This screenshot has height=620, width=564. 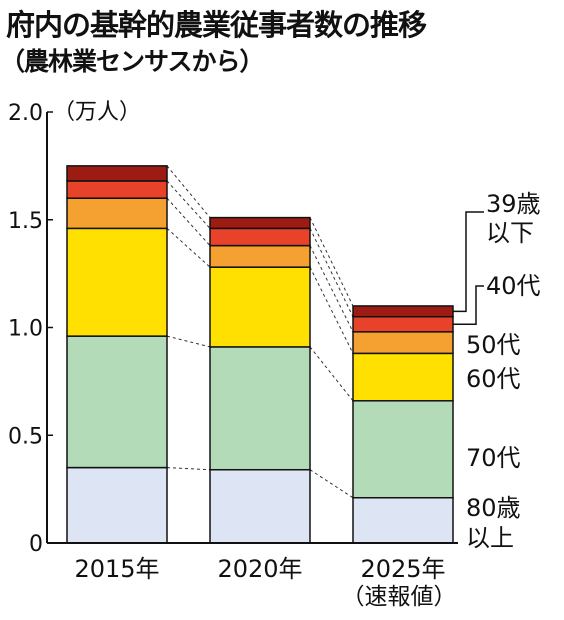 What do you see at coordinates (493, 508) in the screenshot?
I see `series-label: 80歳` at bounding box center [493, 508].